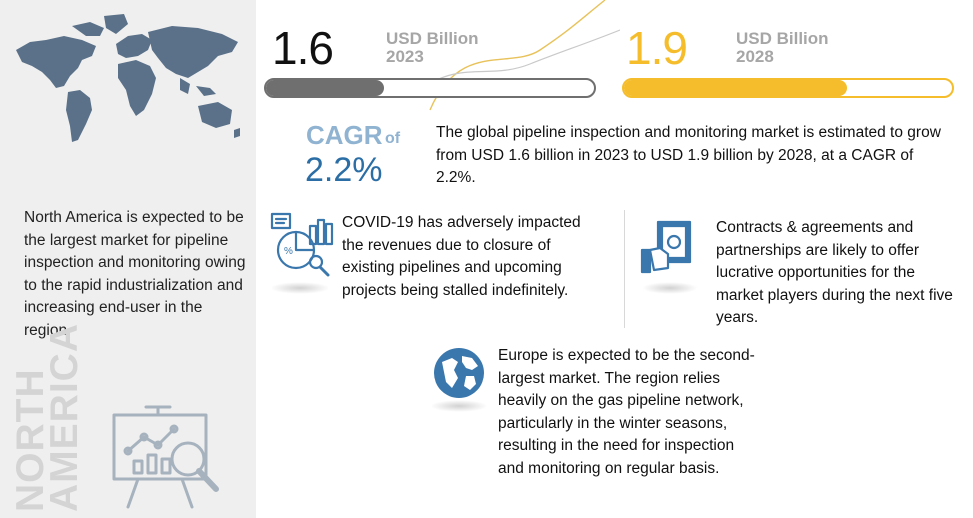  I want to click on cagr-label: CAGR, so click(344, 135).